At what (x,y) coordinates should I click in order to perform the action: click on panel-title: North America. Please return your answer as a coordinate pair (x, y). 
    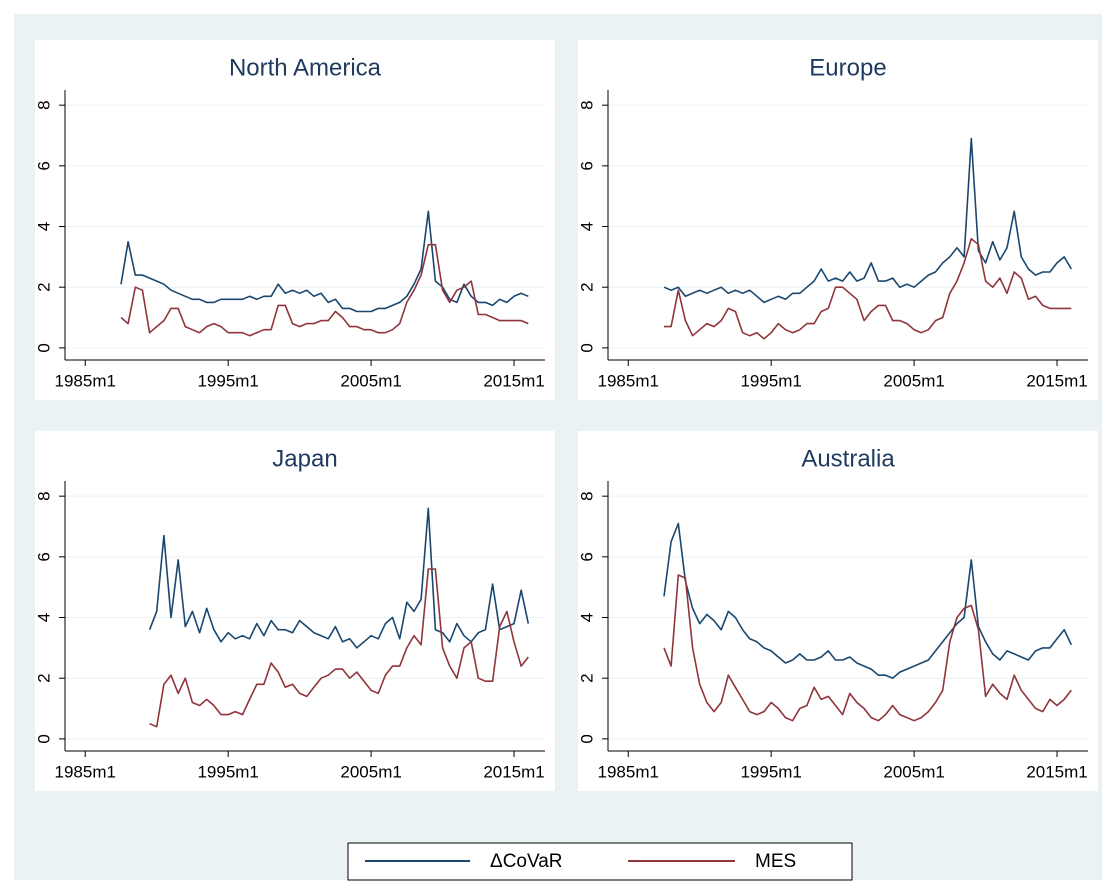
    Looking at the image, I should click on (305, 67).